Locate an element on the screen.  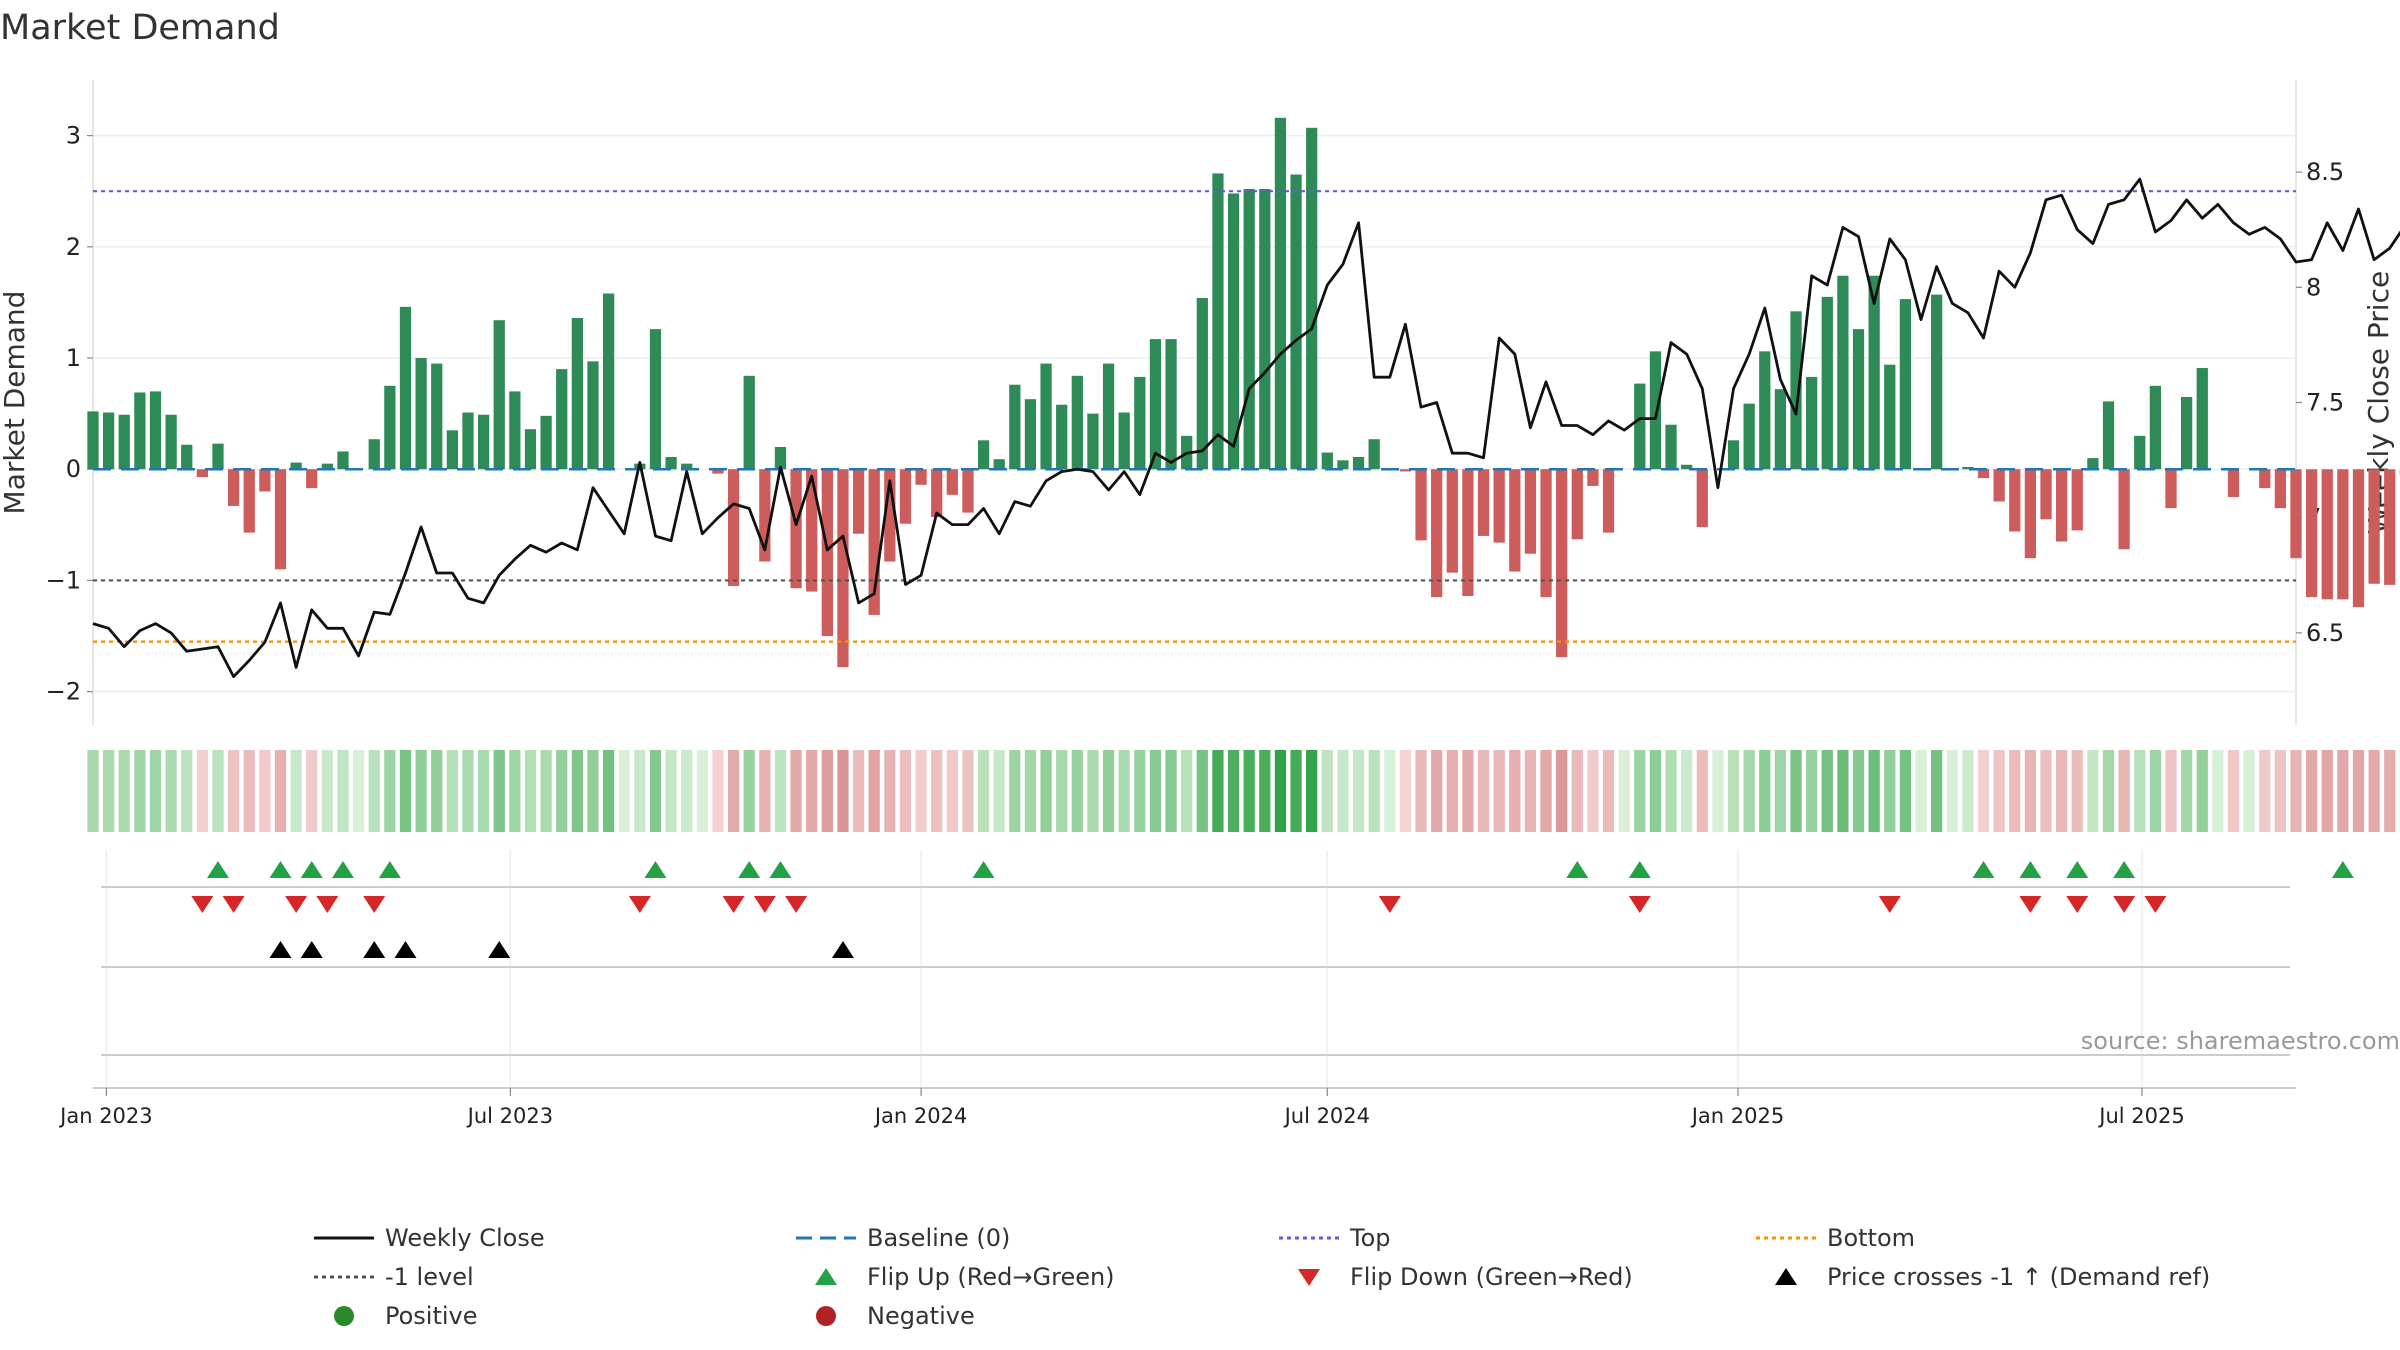
x-tick-label: Jan 2025 is located at coordinates (1737, 1116).